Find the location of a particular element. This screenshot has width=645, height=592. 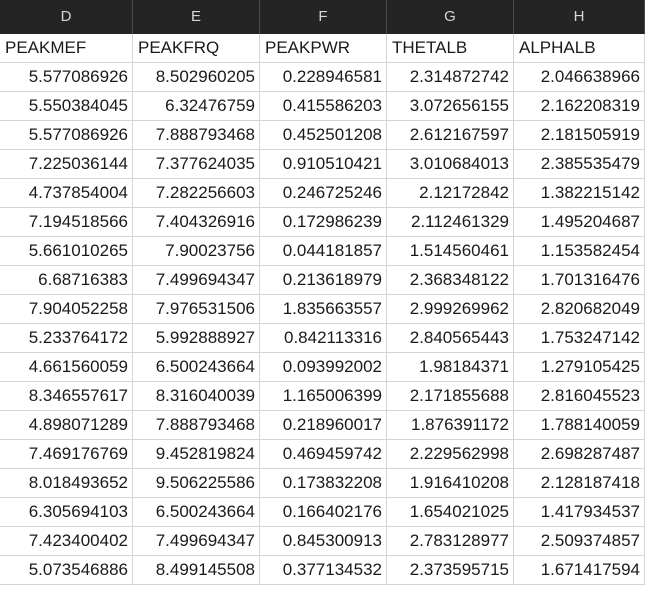

cell: 0.845300913 is located at coordinates (323, 541).